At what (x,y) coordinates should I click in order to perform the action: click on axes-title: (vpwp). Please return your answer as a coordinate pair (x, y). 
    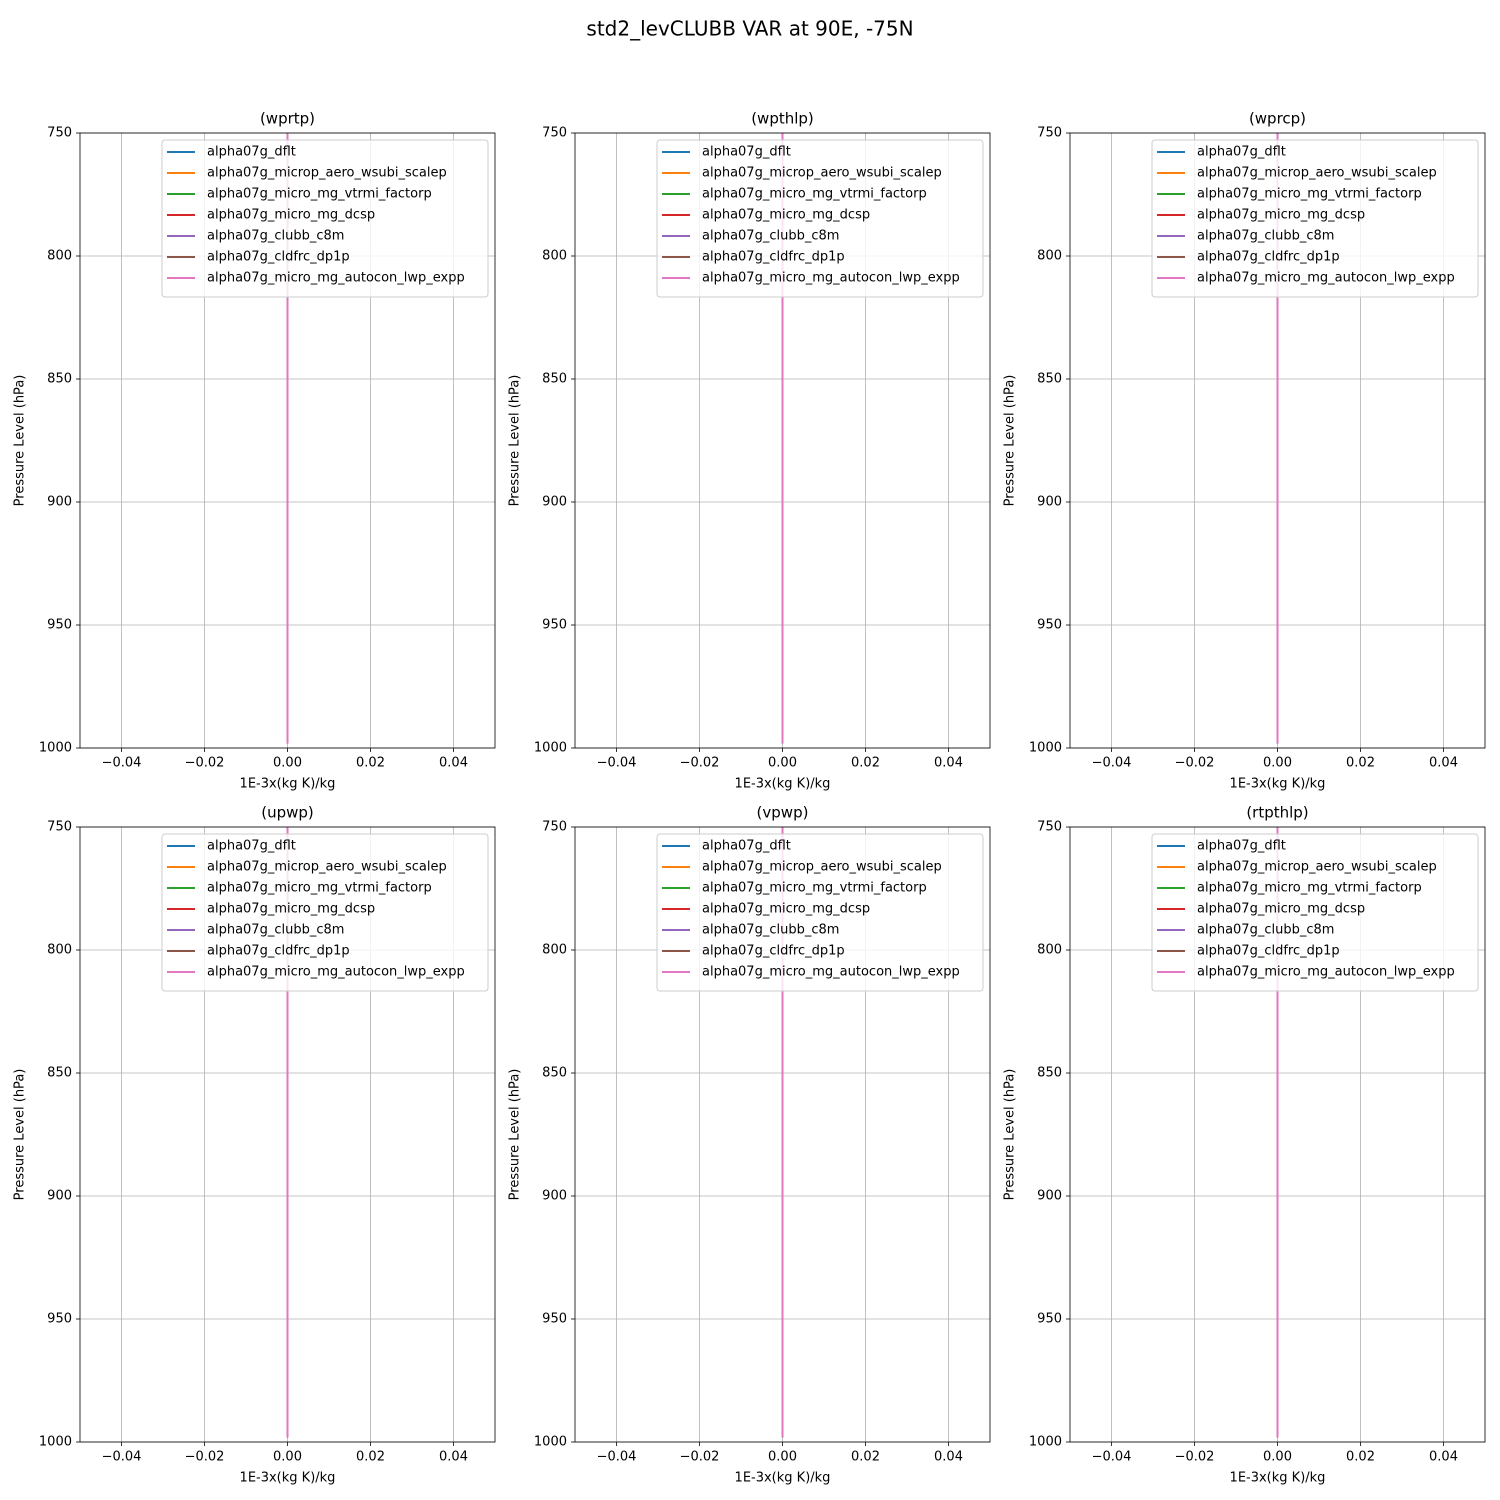
    Looking at the image, I should click on (783, 813).